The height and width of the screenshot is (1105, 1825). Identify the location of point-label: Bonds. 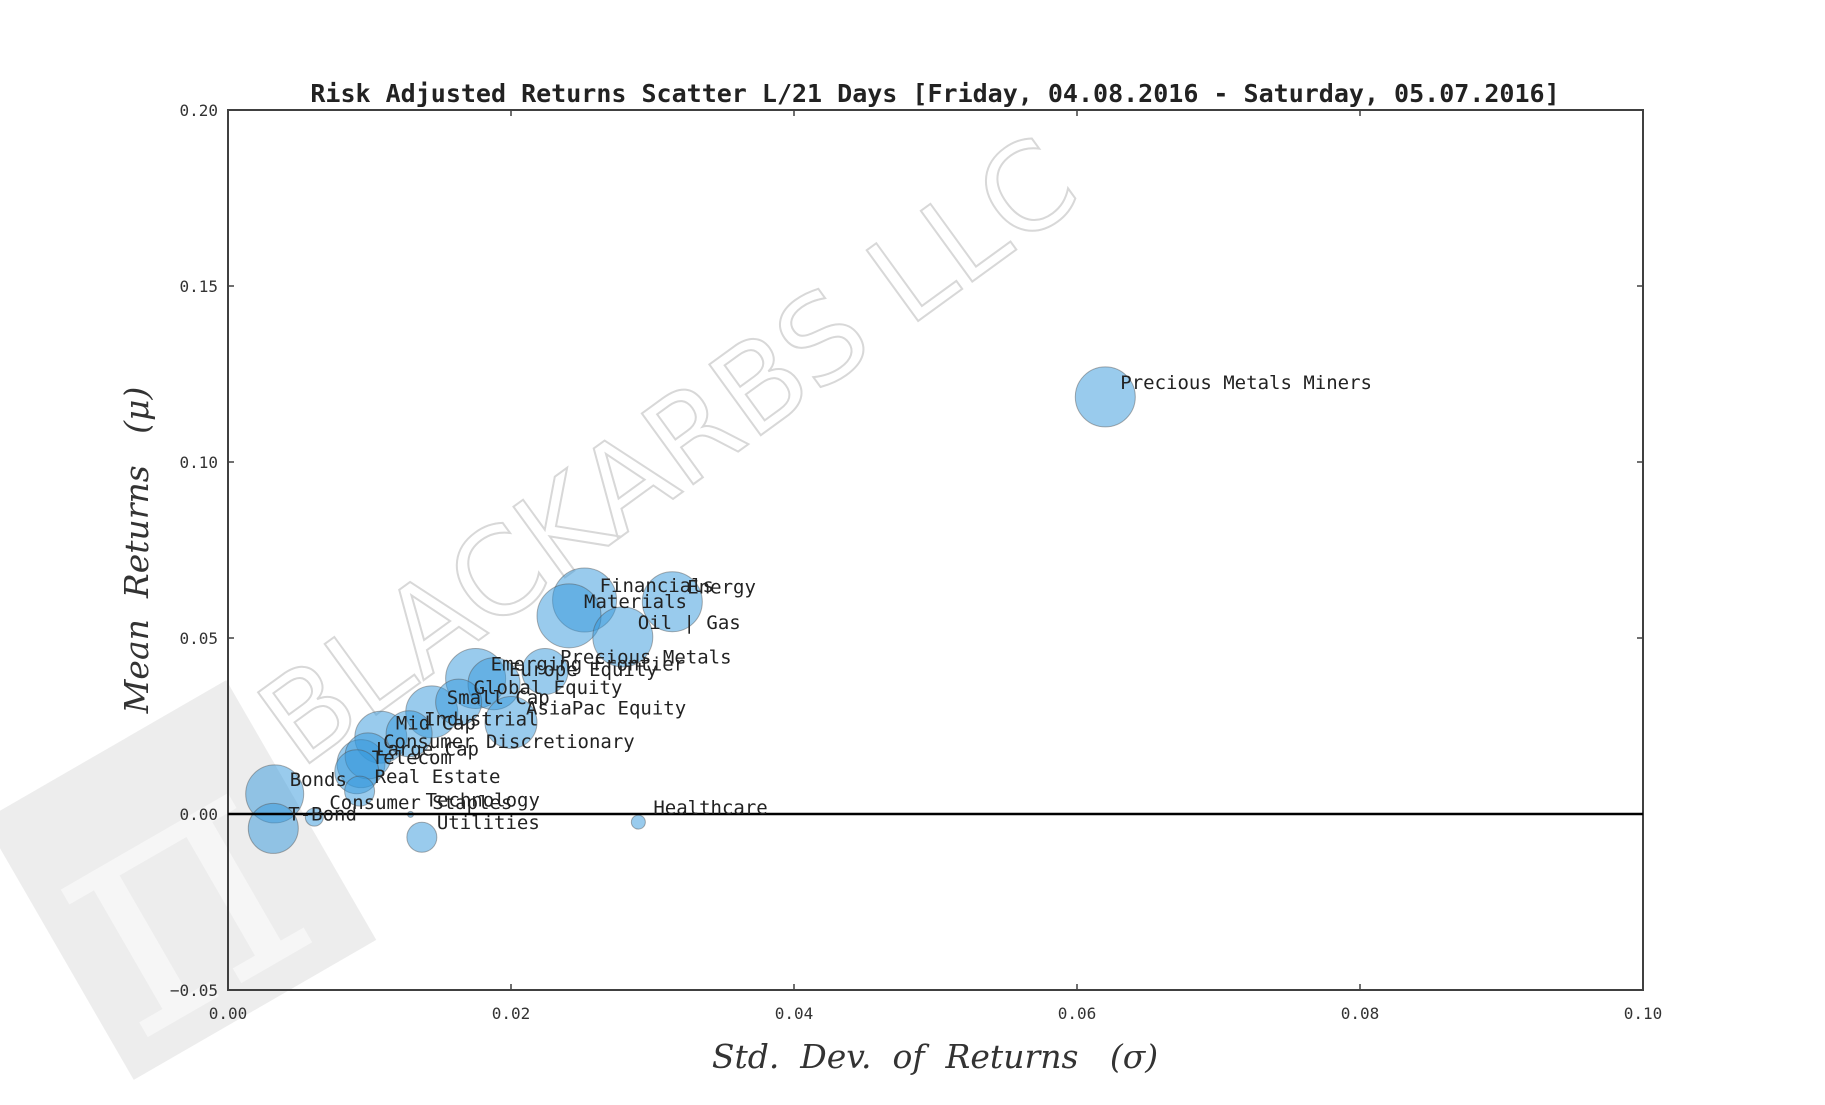
(318, 780).